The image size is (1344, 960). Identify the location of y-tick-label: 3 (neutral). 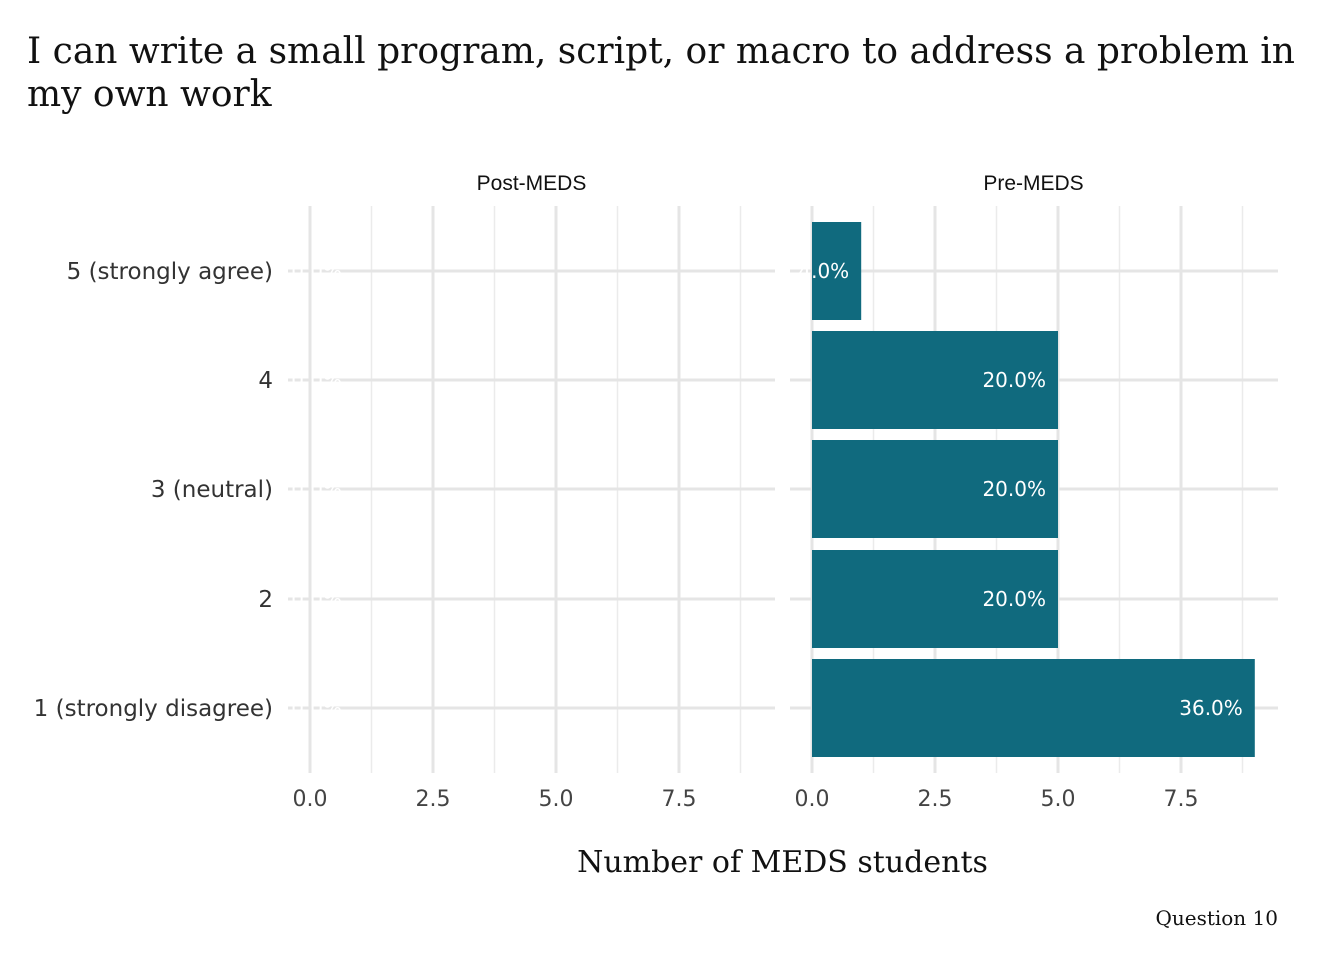
(212, 490).